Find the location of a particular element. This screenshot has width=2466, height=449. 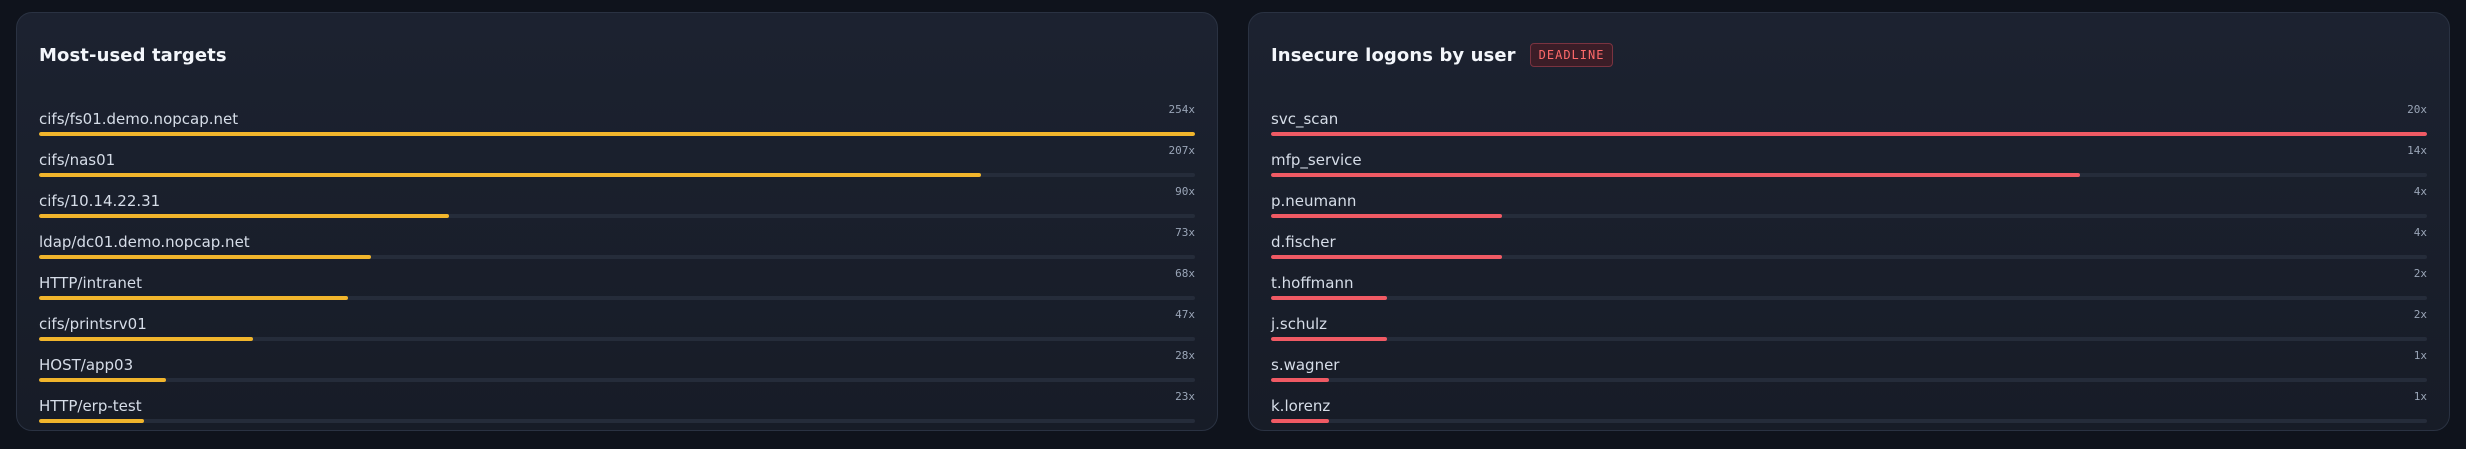

row-count: 254x is located at coordinates (1182, 109).